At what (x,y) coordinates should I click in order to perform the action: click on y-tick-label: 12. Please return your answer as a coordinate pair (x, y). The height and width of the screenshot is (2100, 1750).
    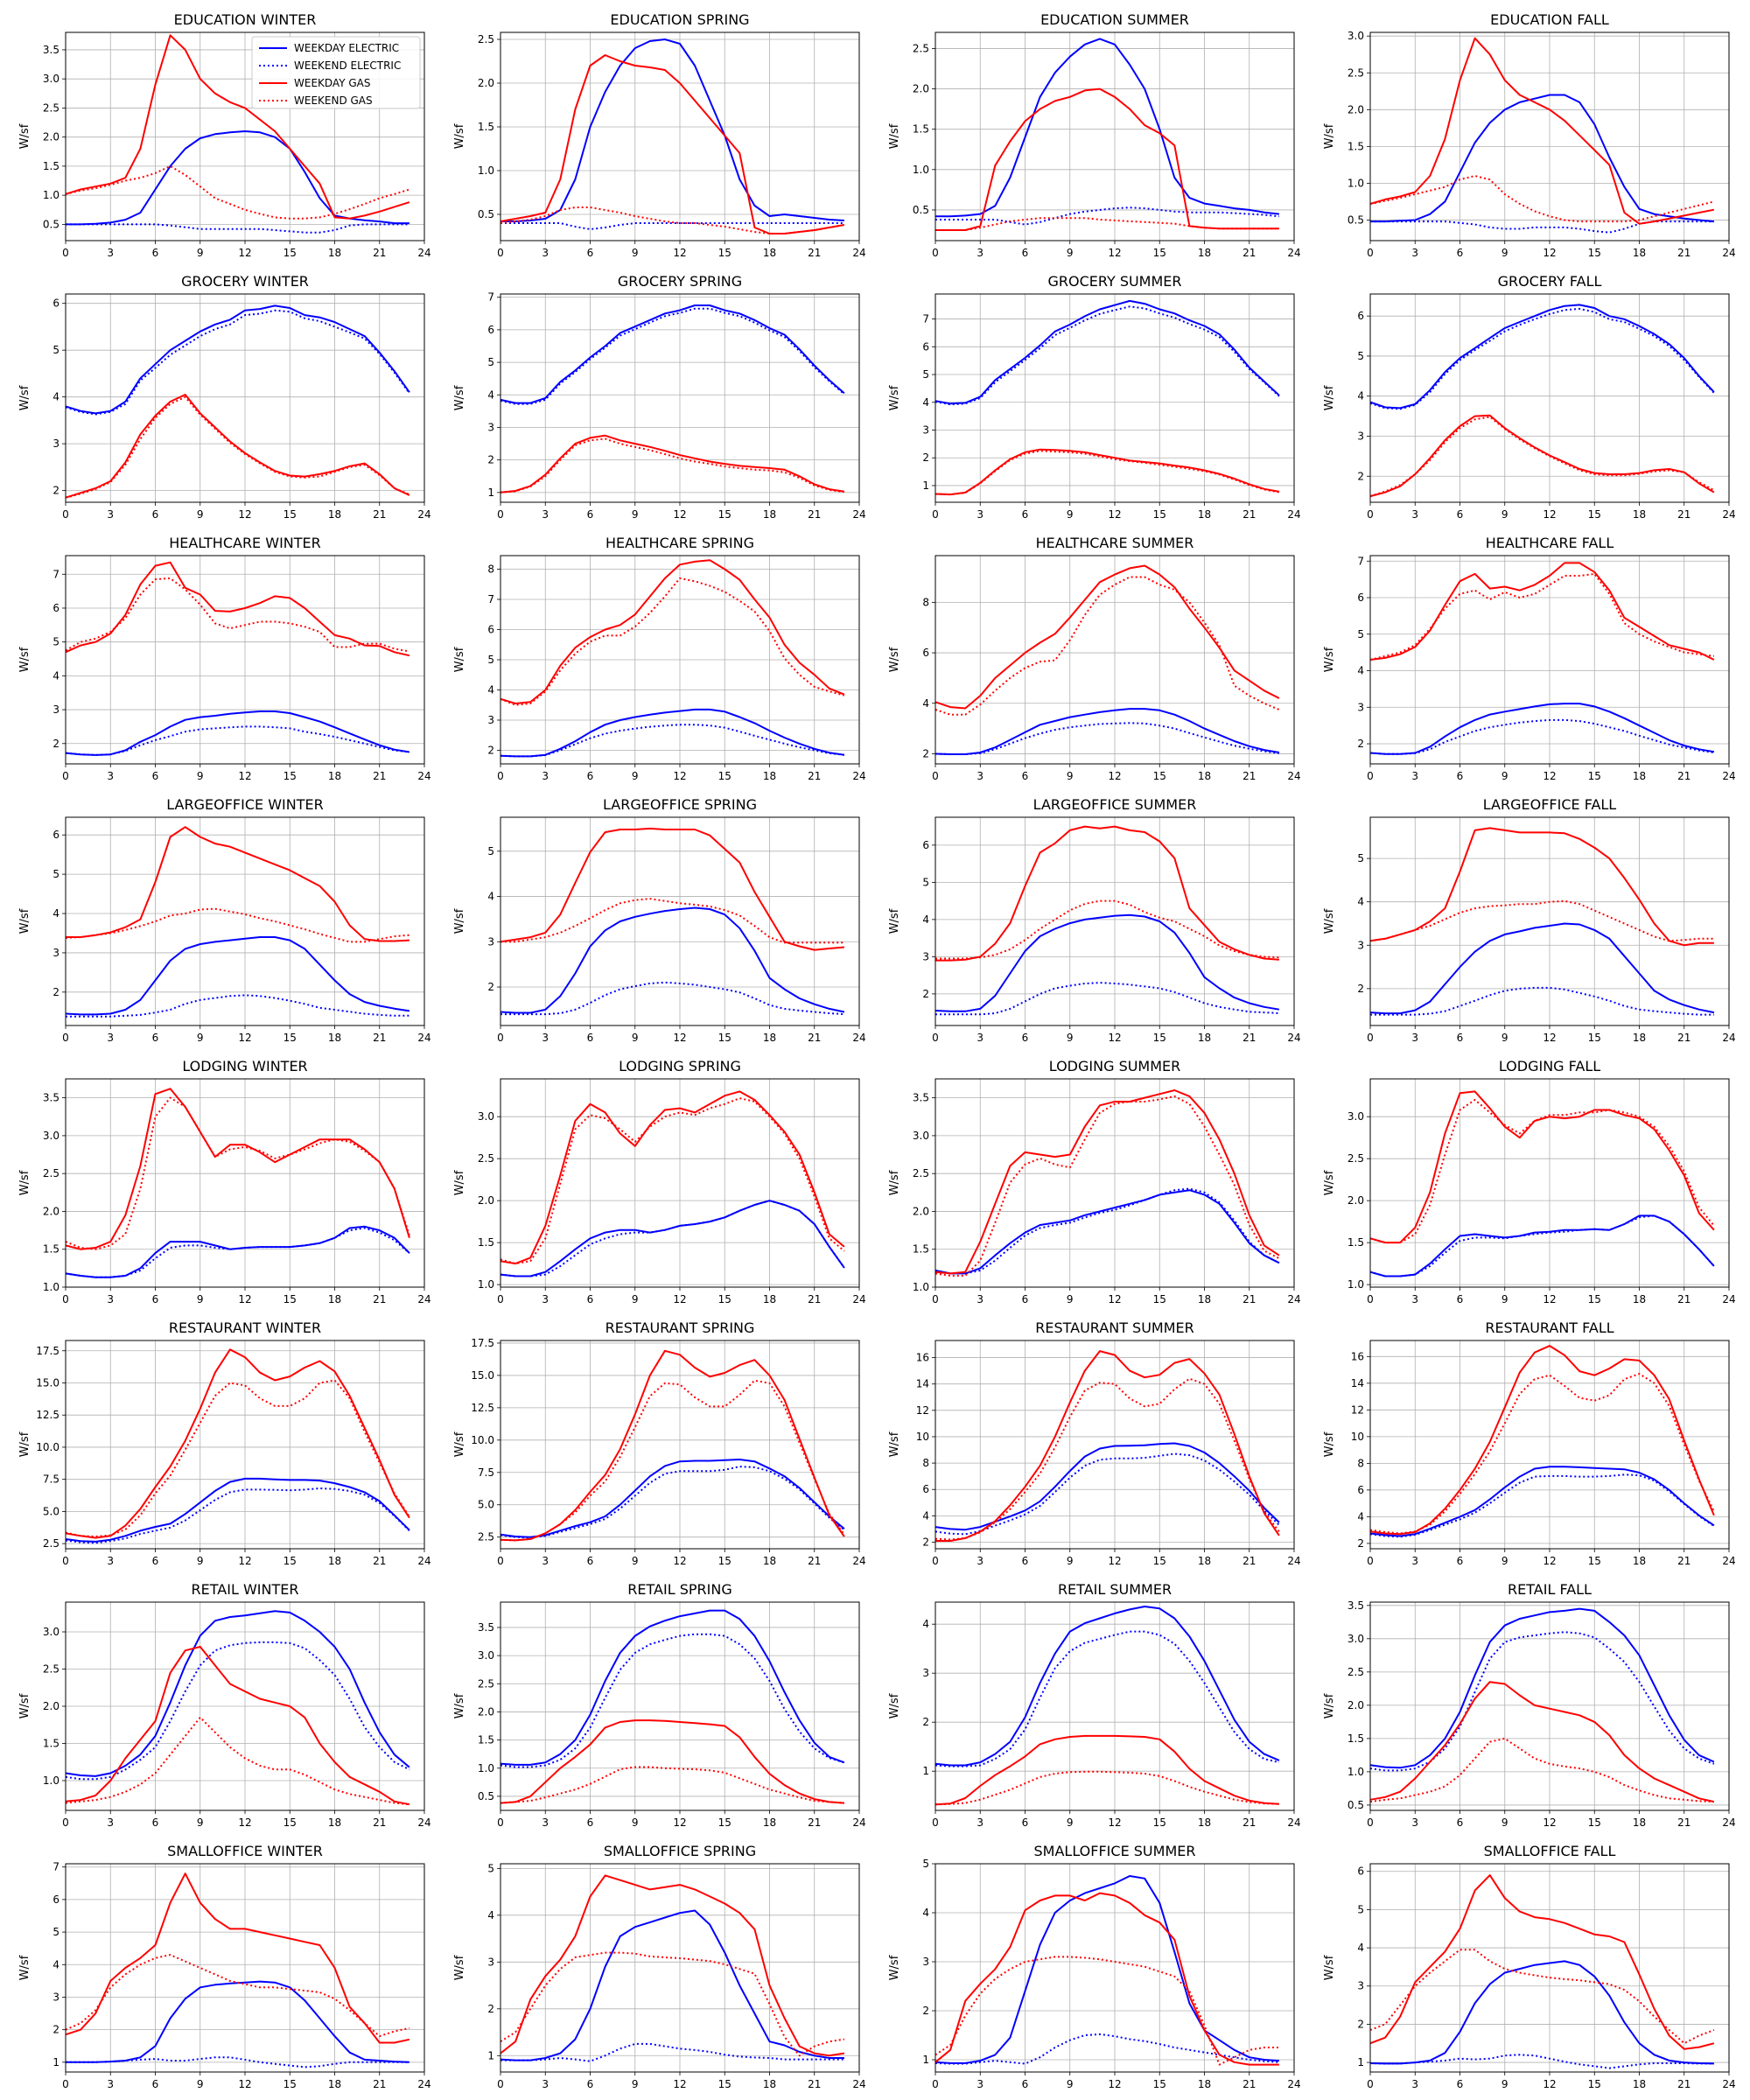
    Looking at the image, I should click on (1357, 1410).